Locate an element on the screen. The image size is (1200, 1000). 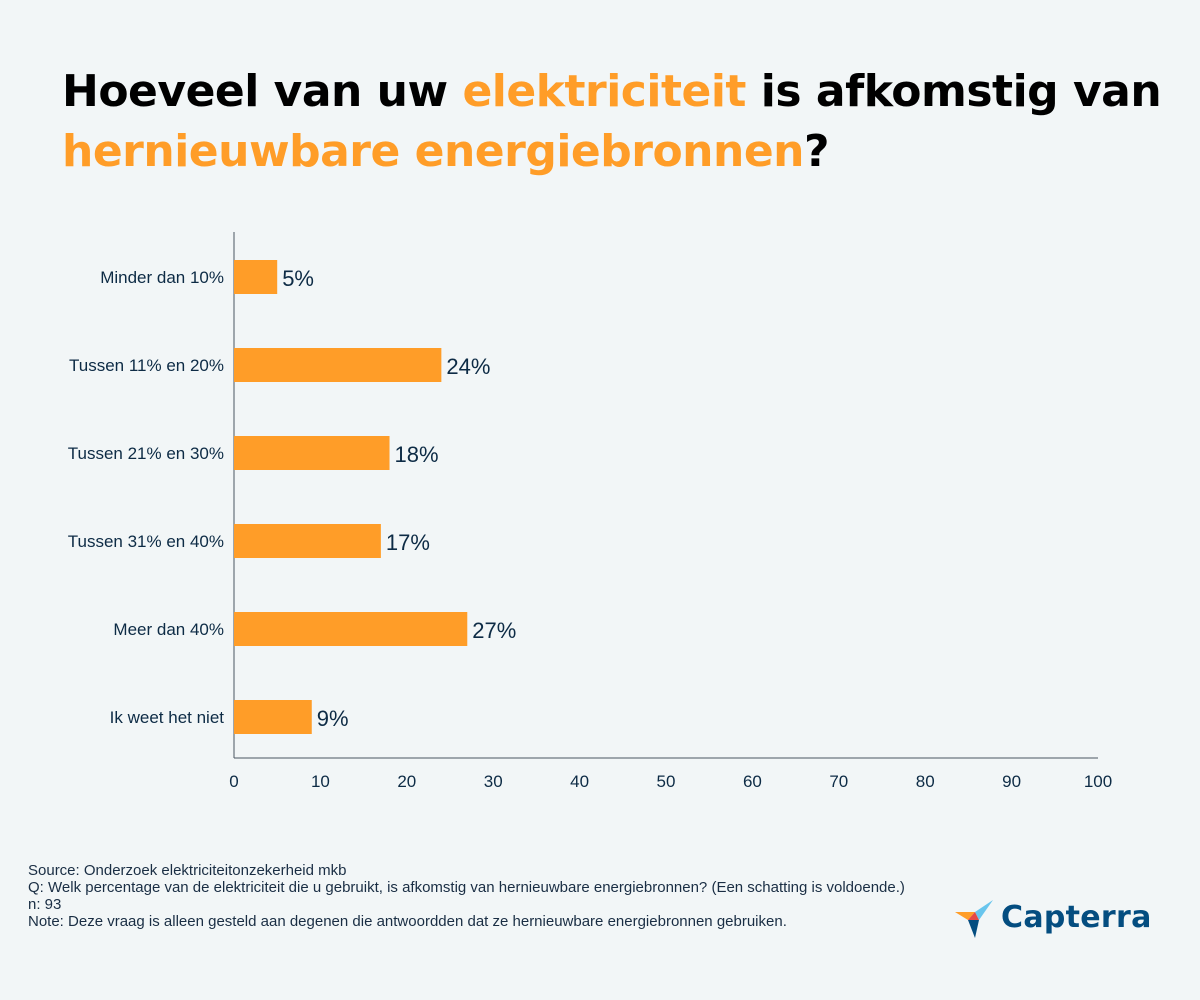
x-tick-label: 90 is located at coordinates (1011, 781).